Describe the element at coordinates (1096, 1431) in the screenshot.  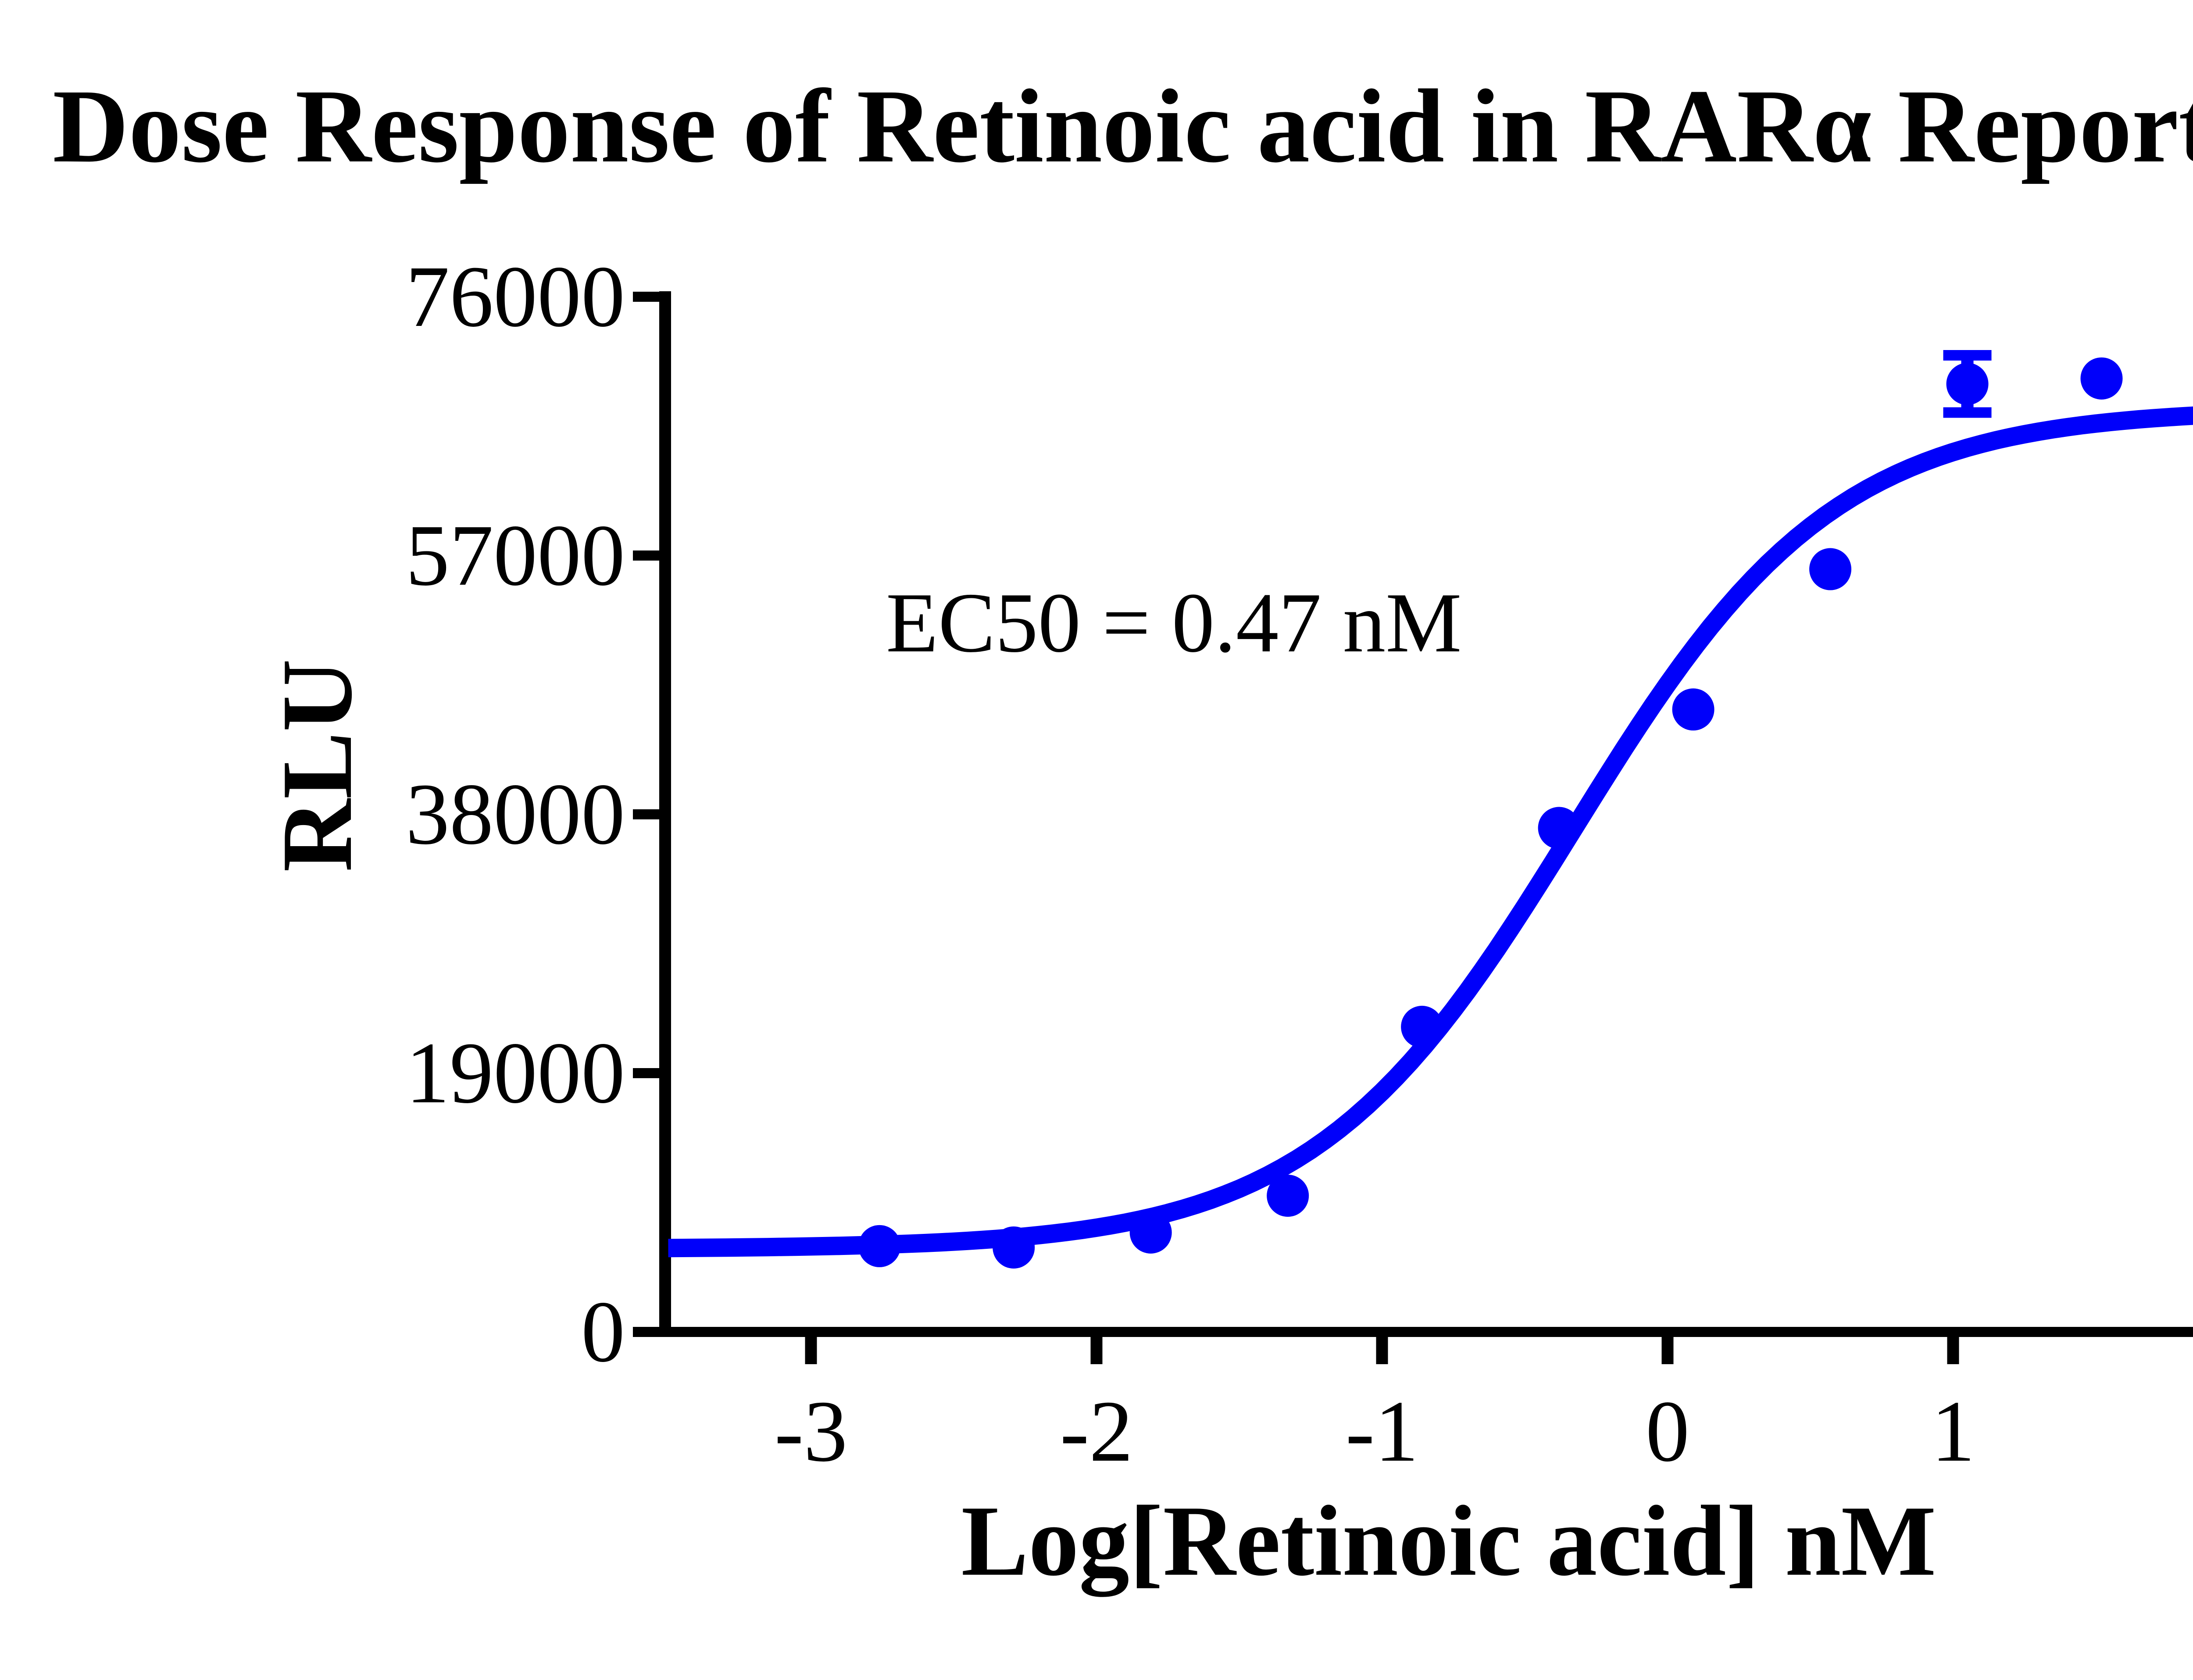
I see `x-tick-label: -2` at that location.